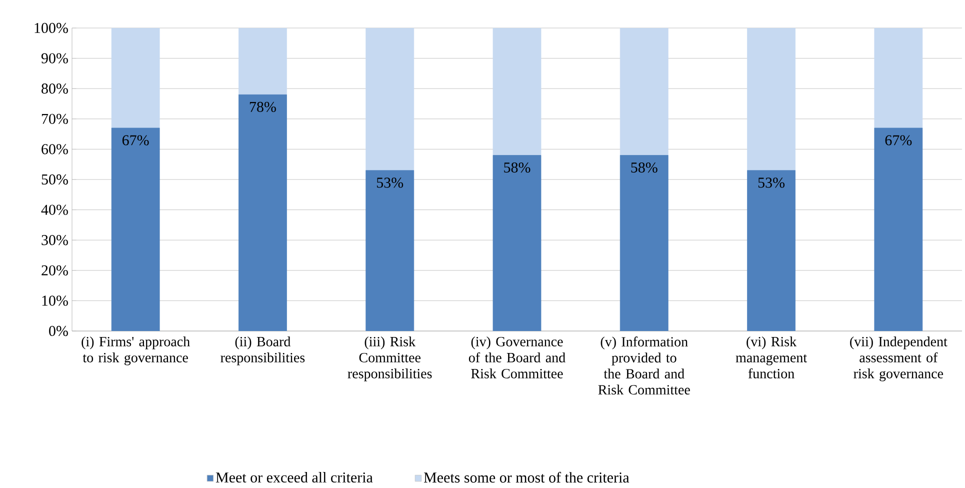  I want to click on x-tick-label: (iii) Risk Committee responsibilities, so click(390, 359).